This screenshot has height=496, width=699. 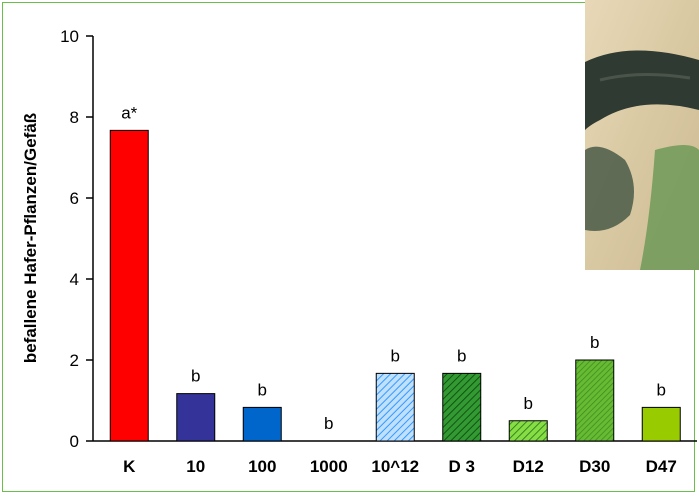 I want to click on bar-d12, so click(x=528, y=431).